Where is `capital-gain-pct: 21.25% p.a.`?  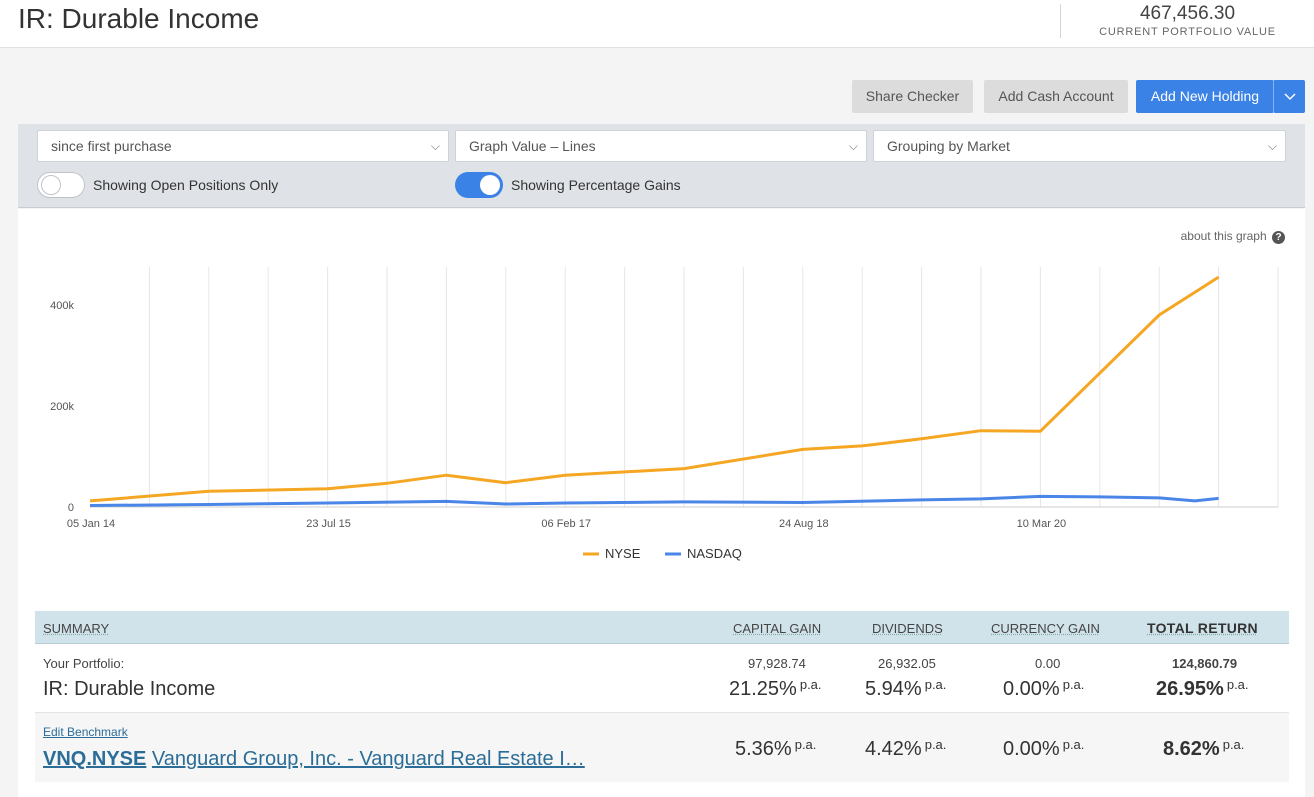
capital-gain-pct: 21.25% p.a. is located at coordinates (775, 689).